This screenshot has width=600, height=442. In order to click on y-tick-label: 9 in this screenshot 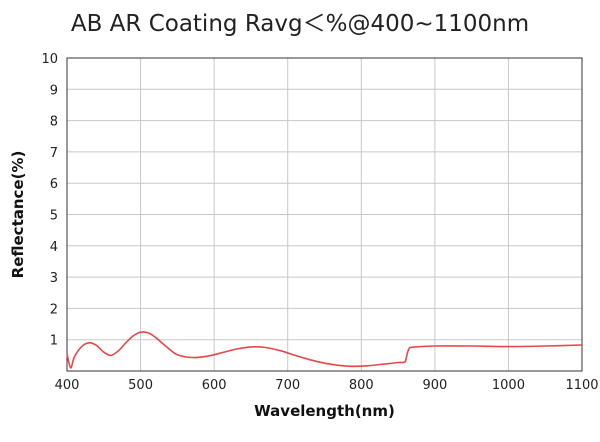, I will do `click(54, 90)`.